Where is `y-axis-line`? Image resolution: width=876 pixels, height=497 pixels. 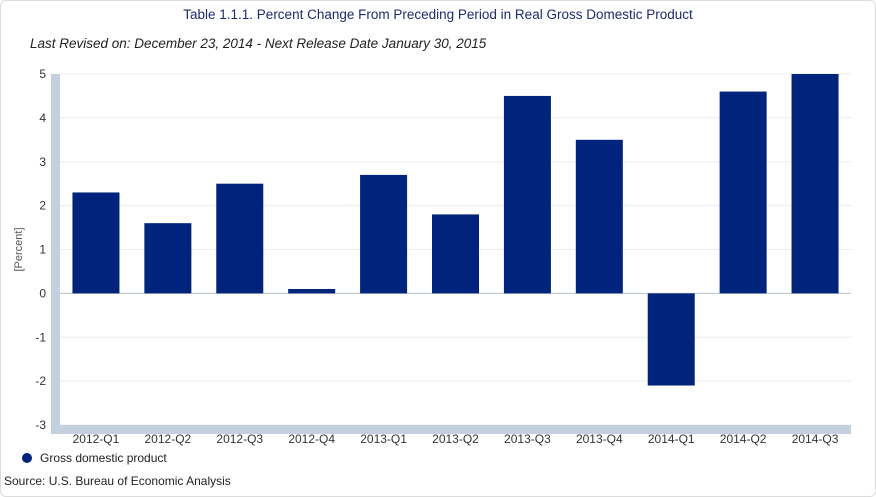 y-axis-line is located at coordinates (55, 251).